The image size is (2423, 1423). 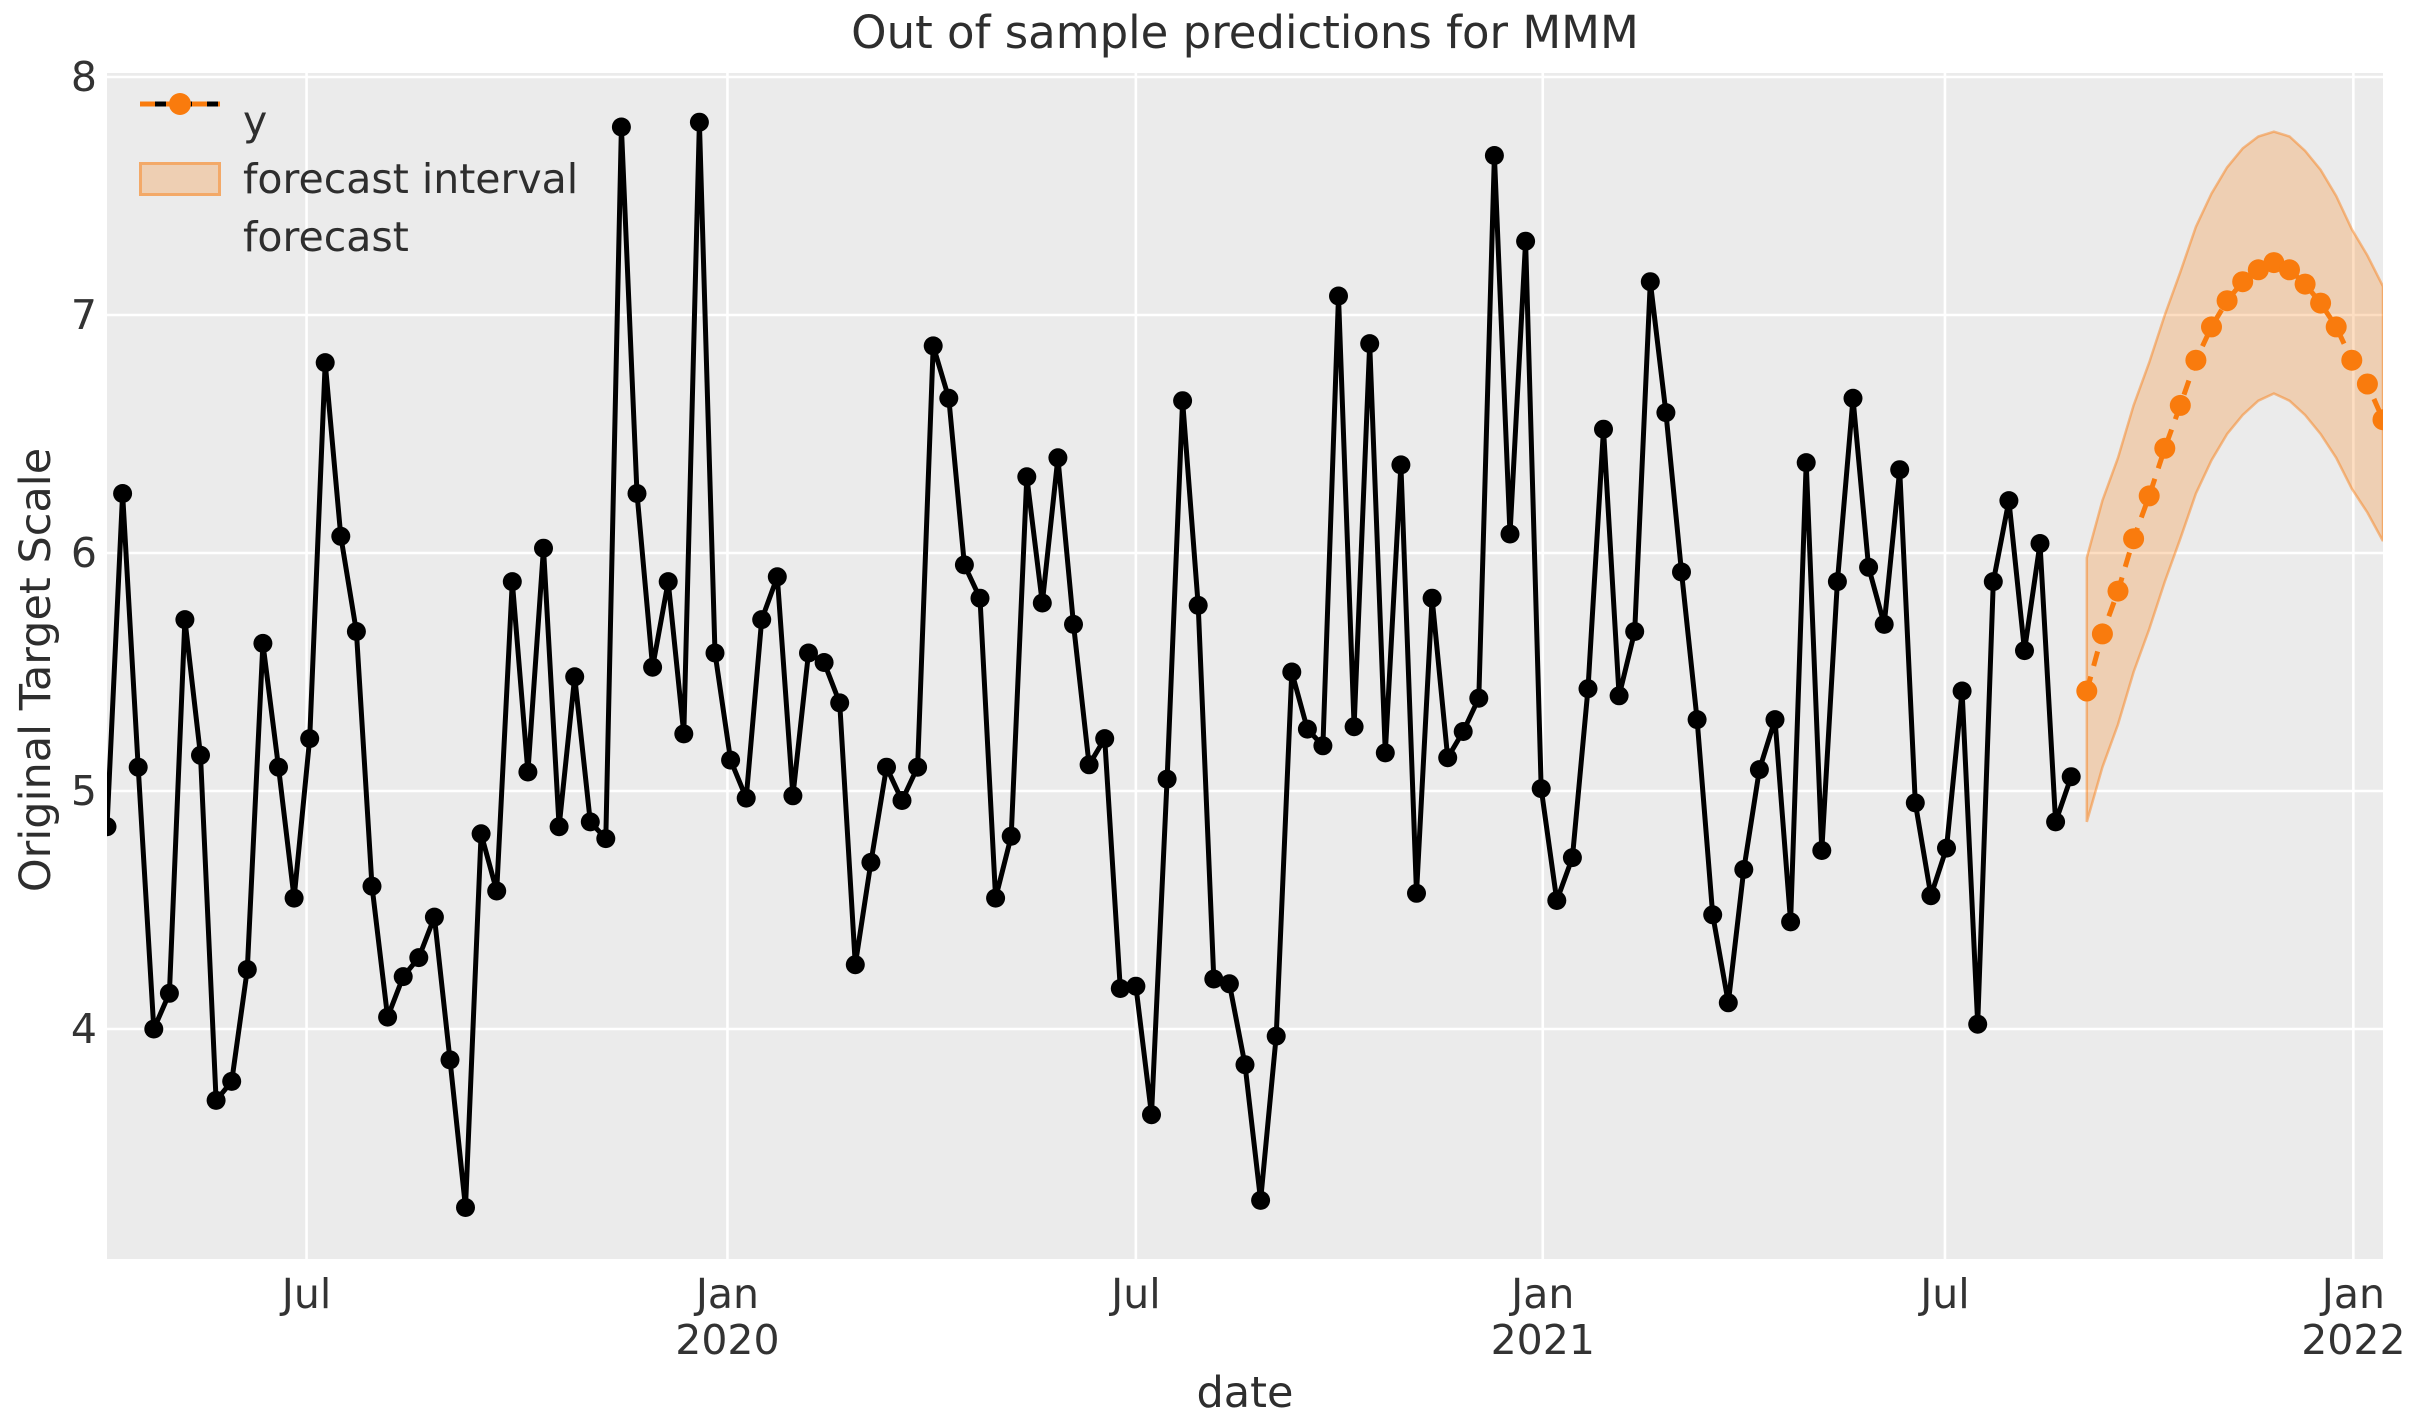 I want to click on y-tick-label: 6, so click(x=83, y=553).